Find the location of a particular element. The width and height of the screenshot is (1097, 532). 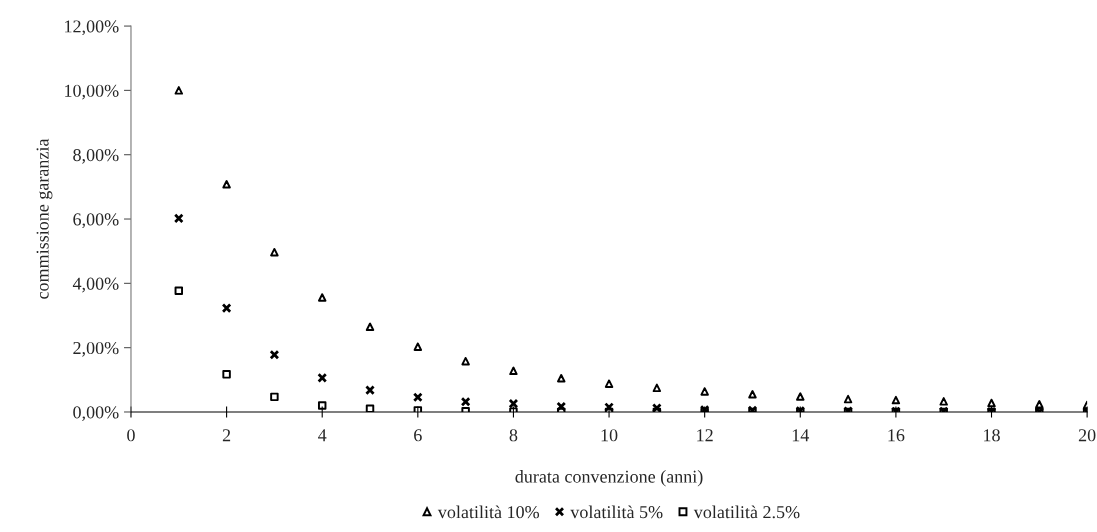

x-tick-label: 14 is located at coordinates (801, 435).